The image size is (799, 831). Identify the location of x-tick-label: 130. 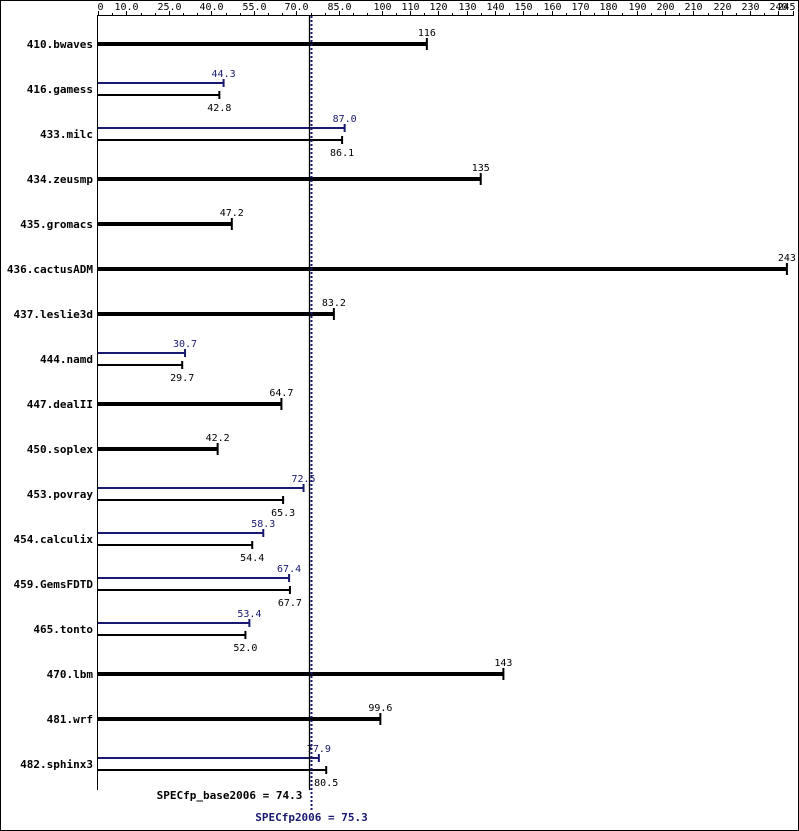
(467, 7).